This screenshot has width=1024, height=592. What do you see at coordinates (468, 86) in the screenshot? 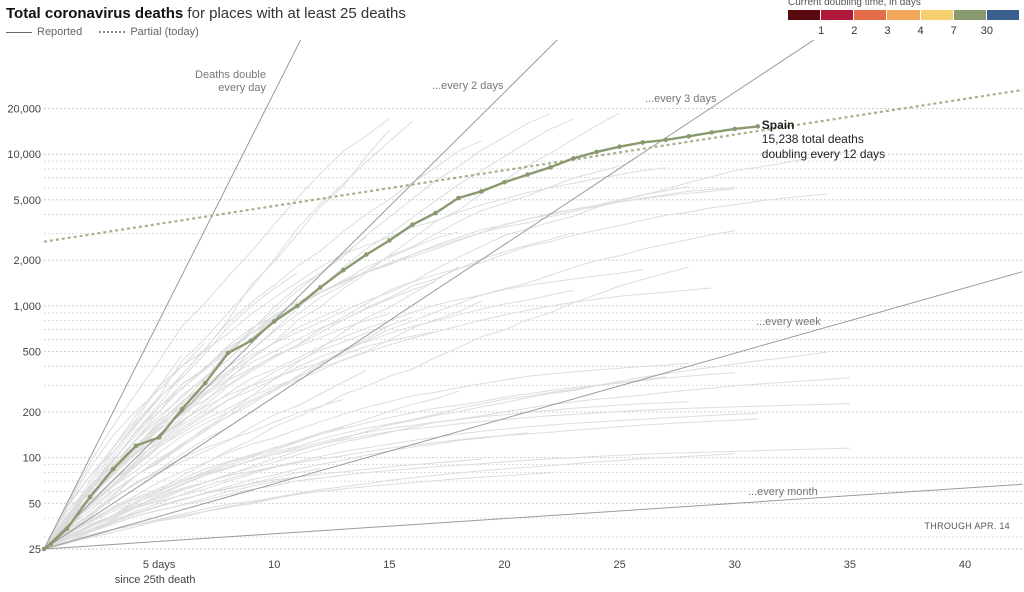
I see `reference-line-label: ...every 2 days` at bounding box center [468, 86].